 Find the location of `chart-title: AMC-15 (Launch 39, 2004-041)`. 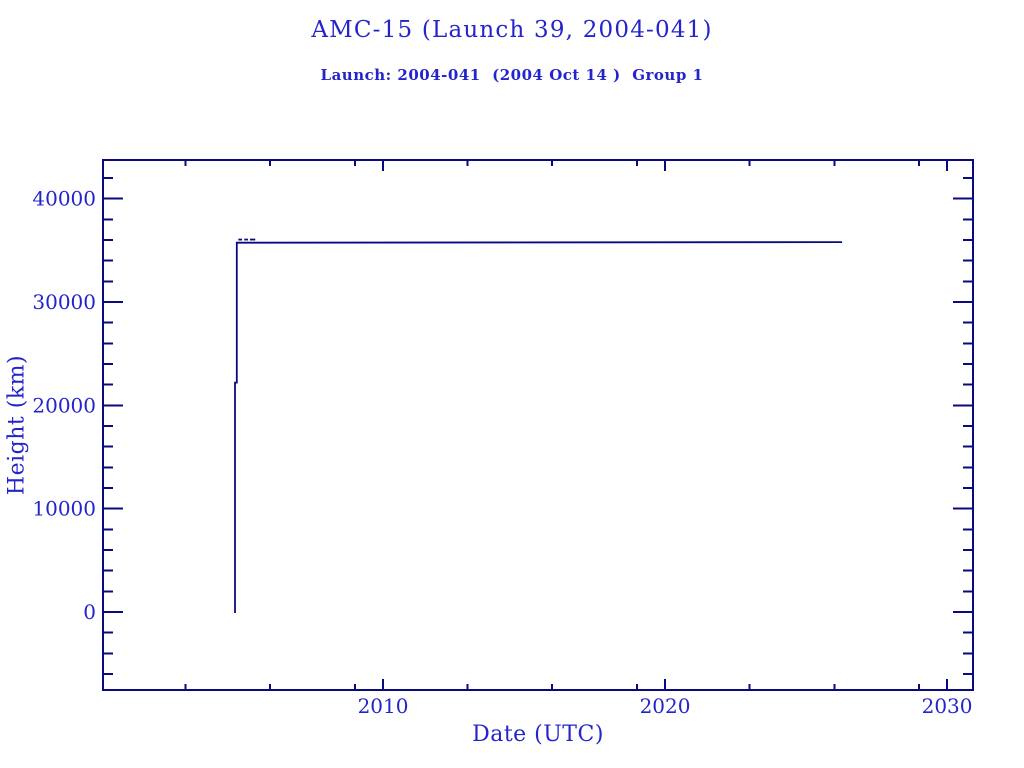

chart-title: AMC-15 (Launch 39, 2004-041) is located at coordinates (512, 30).